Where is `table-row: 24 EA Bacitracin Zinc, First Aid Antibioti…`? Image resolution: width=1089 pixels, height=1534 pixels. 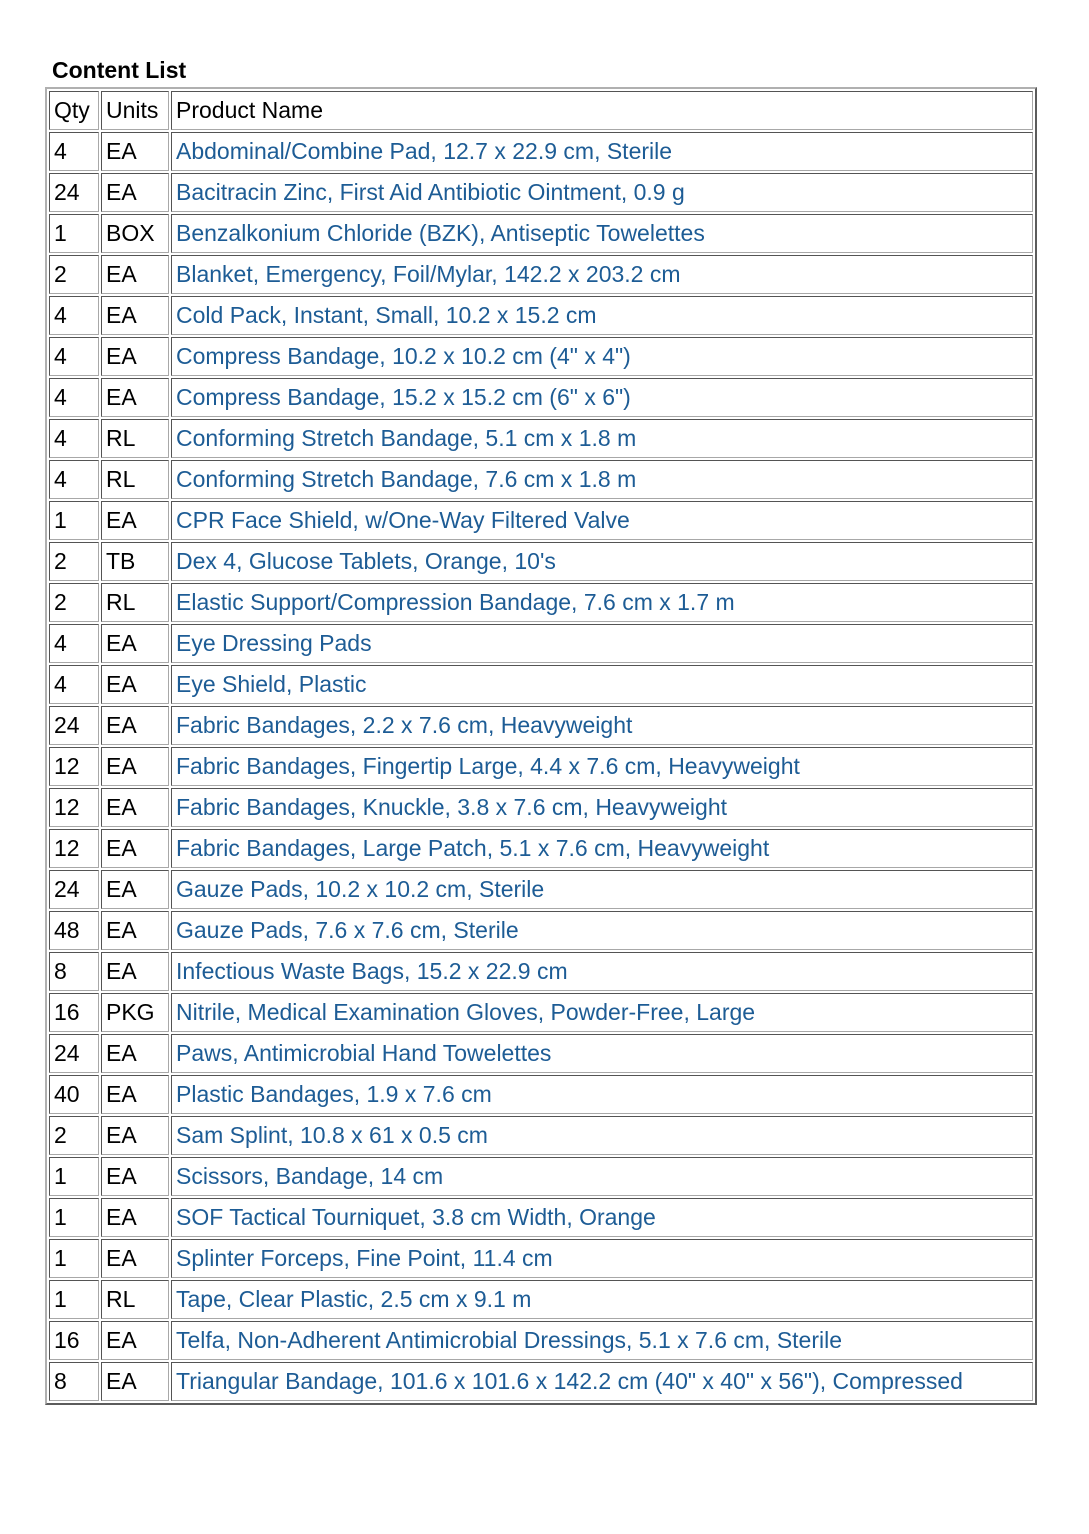
table-row: 24 EA Bacitracin Zinc, First Aid Antibioti… is located at coordinates (541, 192).